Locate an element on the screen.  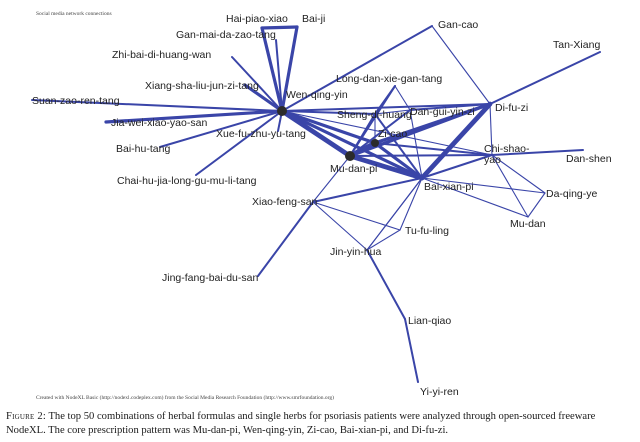
node-dan-gui-yin-zi: Dan-gui-yin-zi is located at coordinates (442, 112).